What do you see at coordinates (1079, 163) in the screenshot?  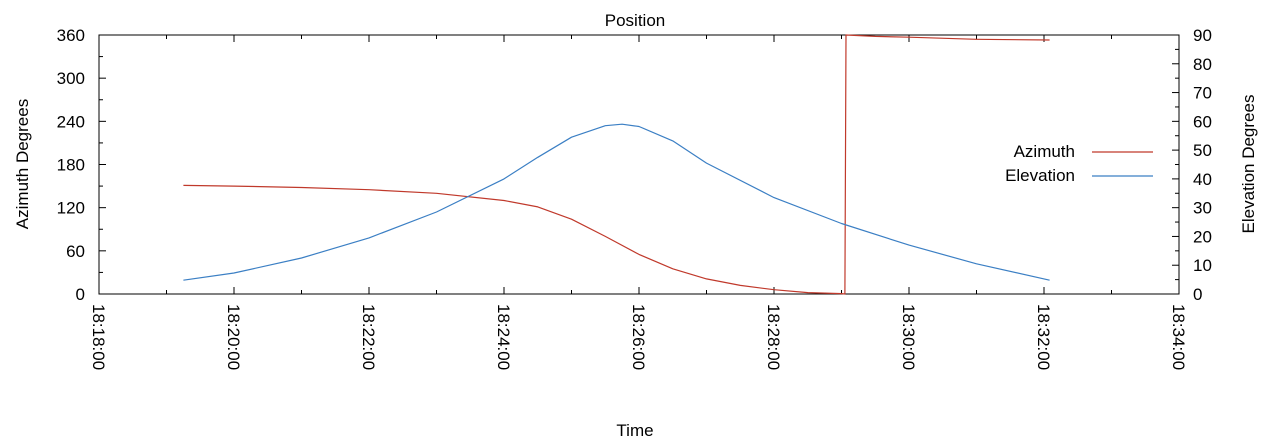 I see `legend: Azimuth Elevation` at bounding box center [1079, 163].